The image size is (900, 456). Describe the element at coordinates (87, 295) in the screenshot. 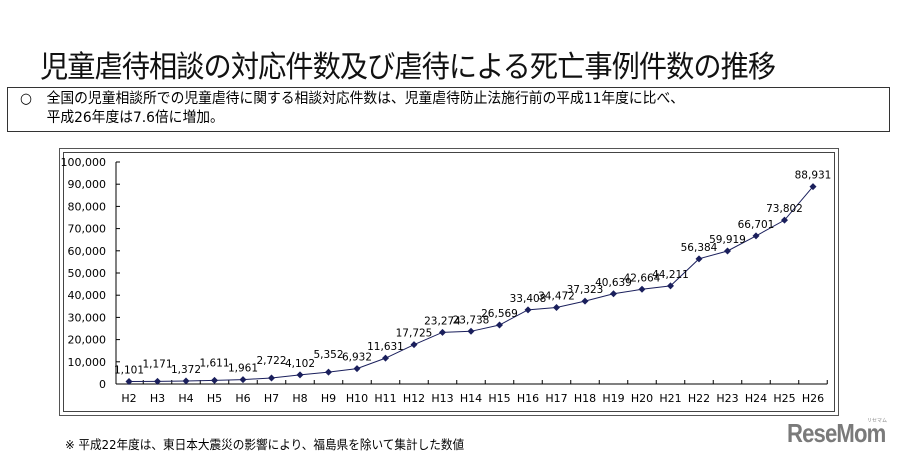

I see `y-tick-label: 40,000` at that location.